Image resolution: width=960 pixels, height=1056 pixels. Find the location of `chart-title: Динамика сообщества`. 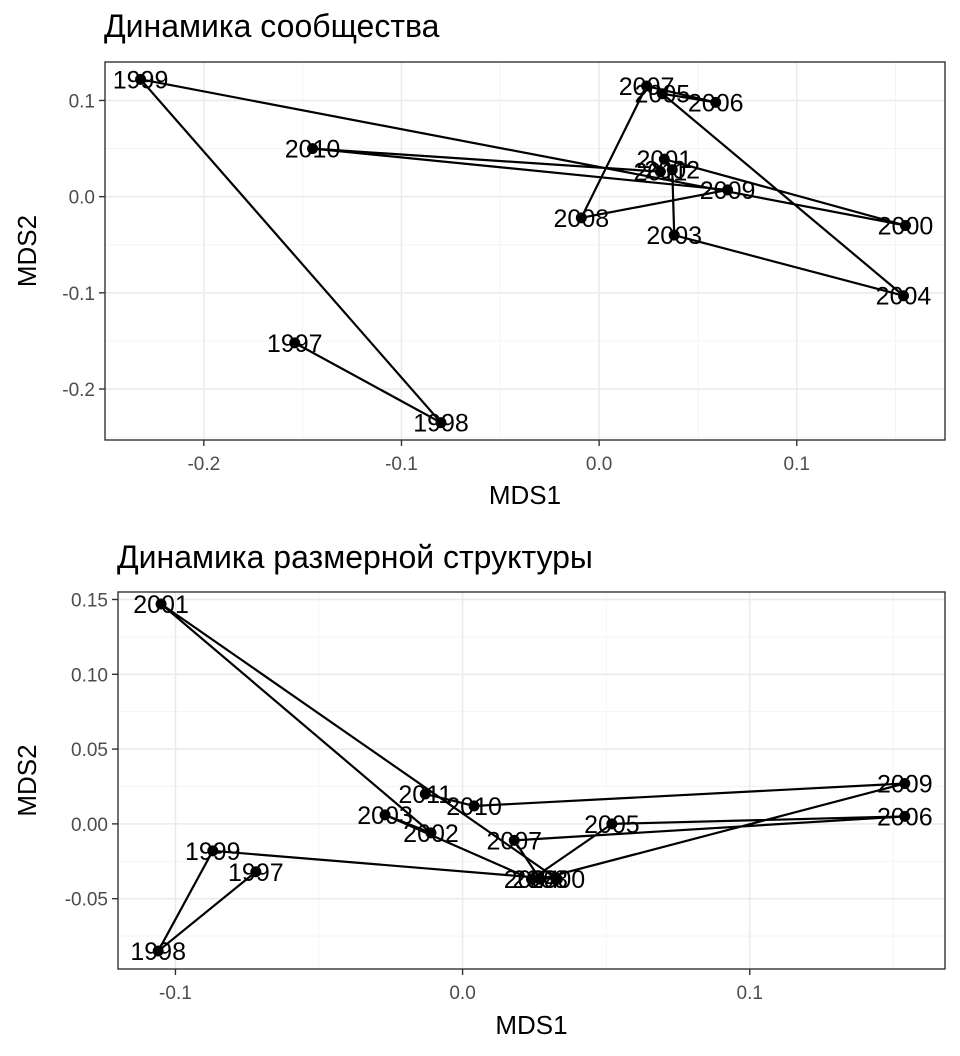

chart-title: Динамика сообщества is located at coordinates (272, 26).